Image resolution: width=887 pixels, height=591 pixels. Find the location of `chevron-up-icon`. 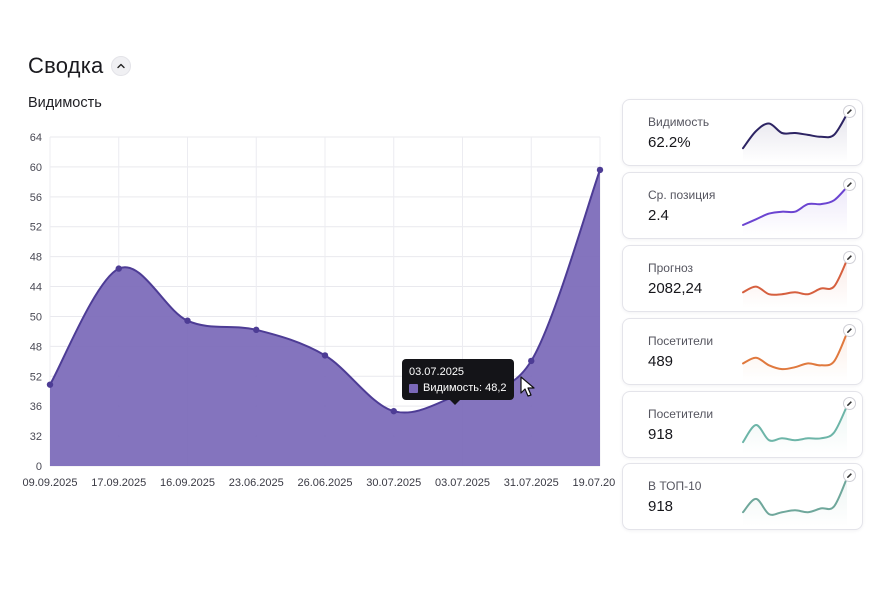

chevron-up-icon is located at coordinates (121, 66).